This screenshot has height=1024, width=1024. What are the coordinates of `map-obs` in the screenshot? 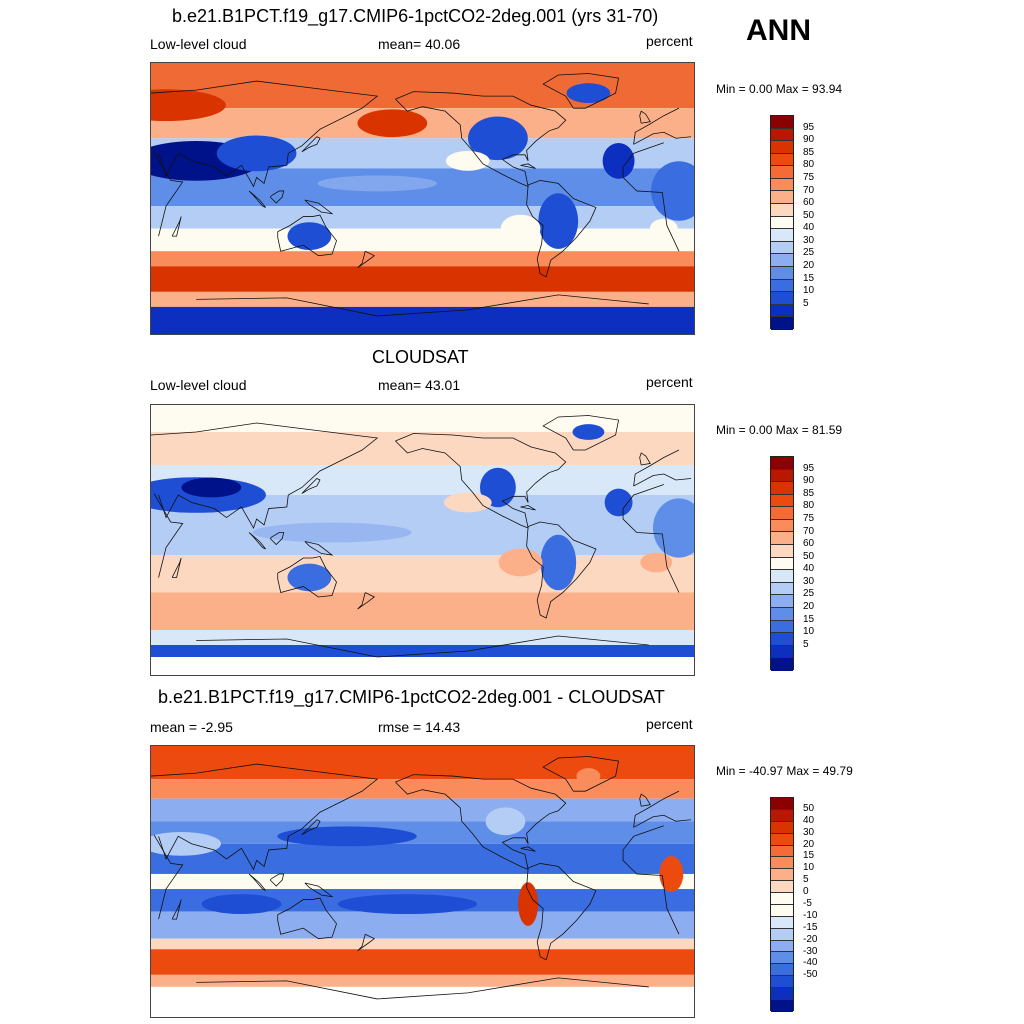 It's located at (422, 540).